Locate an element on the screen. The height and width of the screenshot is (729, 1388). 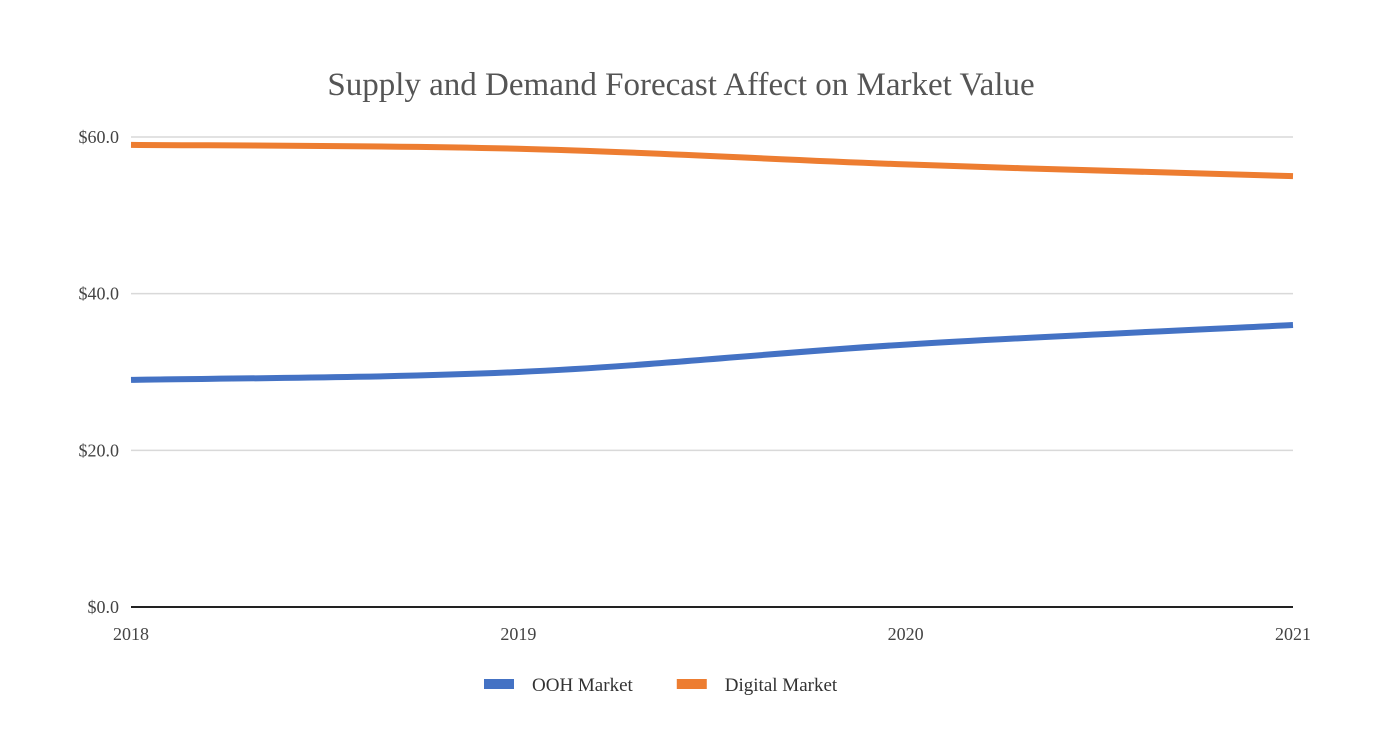
legend: OOH Market Digital Market is located at coordinates (661, 685).